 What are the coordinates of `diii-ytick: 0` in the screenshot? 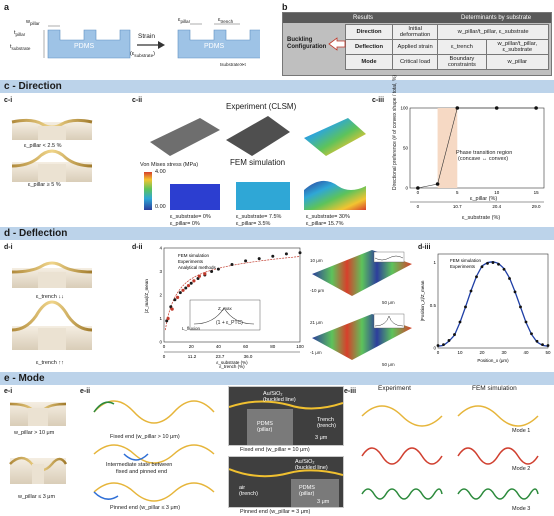 It's located at (434, 348).